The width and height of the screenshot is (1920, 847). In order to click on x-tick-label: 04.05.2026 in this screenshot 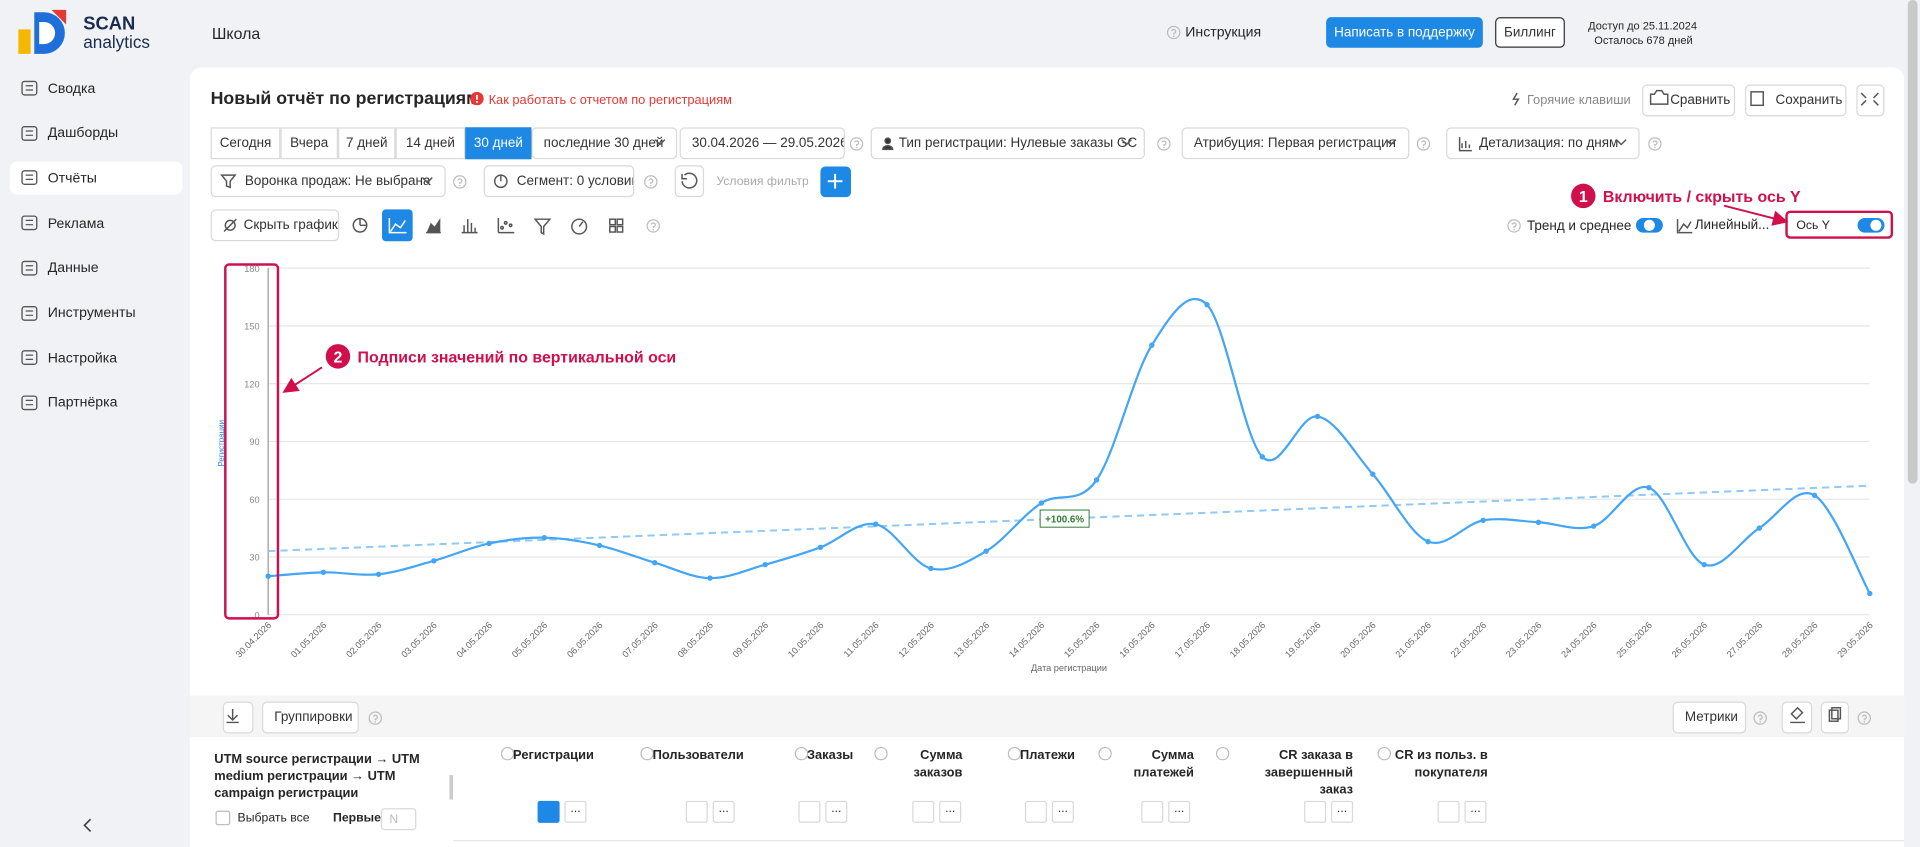, I will do `click(475, 640)`.